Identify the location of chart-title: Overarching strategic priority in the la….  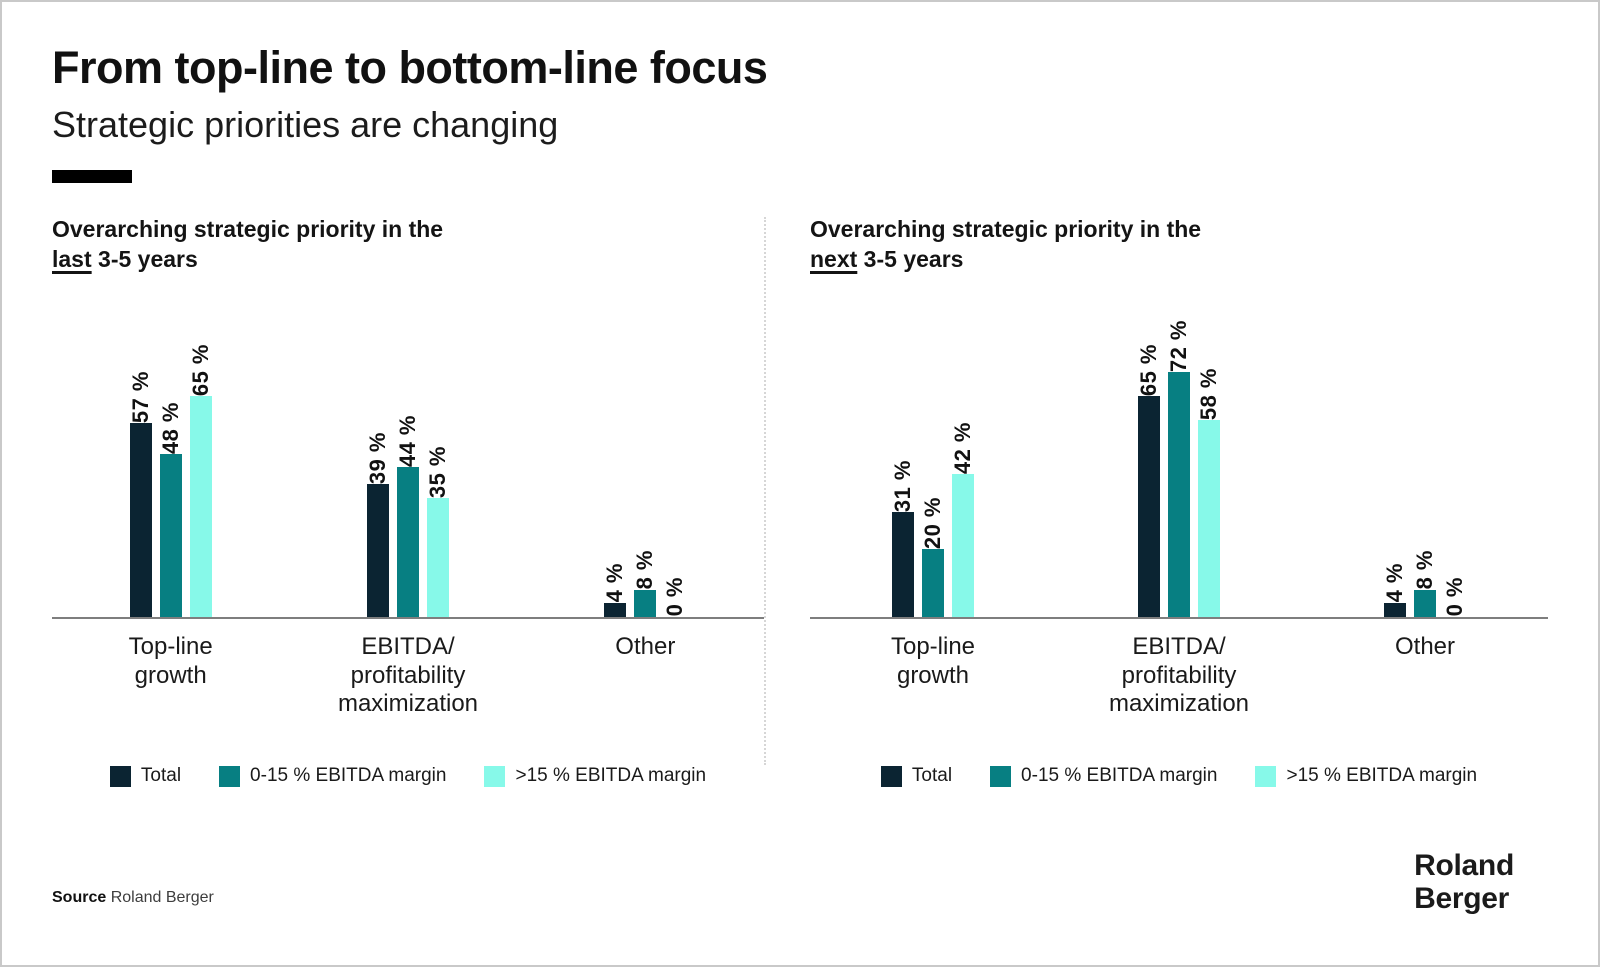
(408, 245).